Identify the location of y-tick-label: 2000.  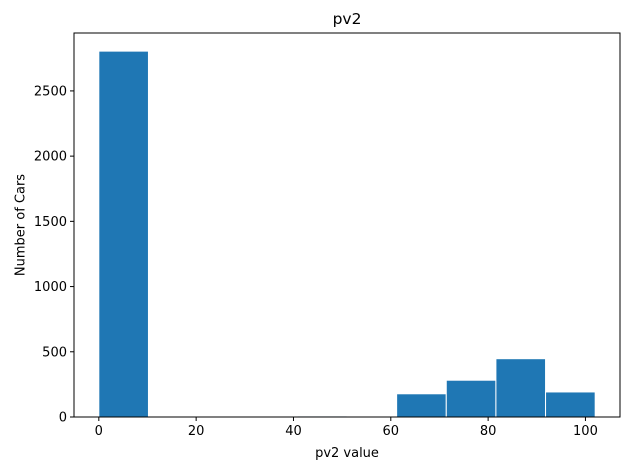
(50, 157).